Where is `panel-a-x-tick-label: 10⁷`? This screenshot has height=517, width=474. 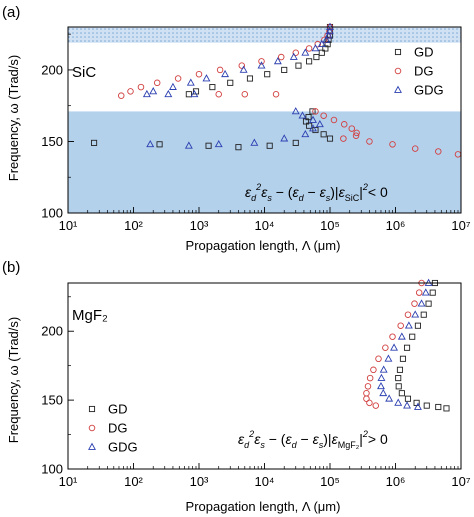 panel-a-x-tick-label: 10⁷ is located at coordinates (460, 225).